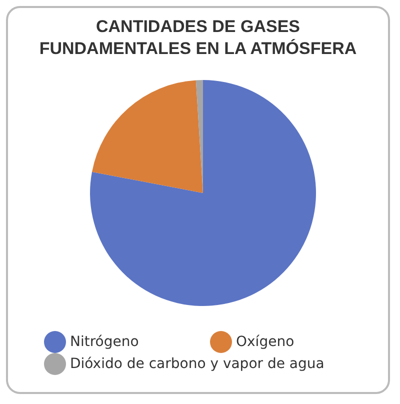  Describe the element at coordinates (105, 342) in the screenshot. I see `legend-label: Nitrógeno` at that location.